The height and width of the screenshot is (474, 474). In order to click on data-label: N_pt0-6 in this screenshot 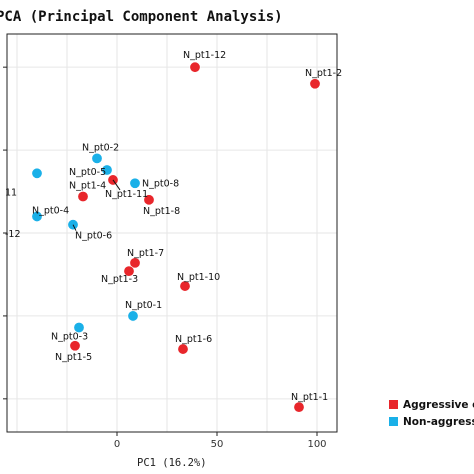, I will do `click(93, 236)`.